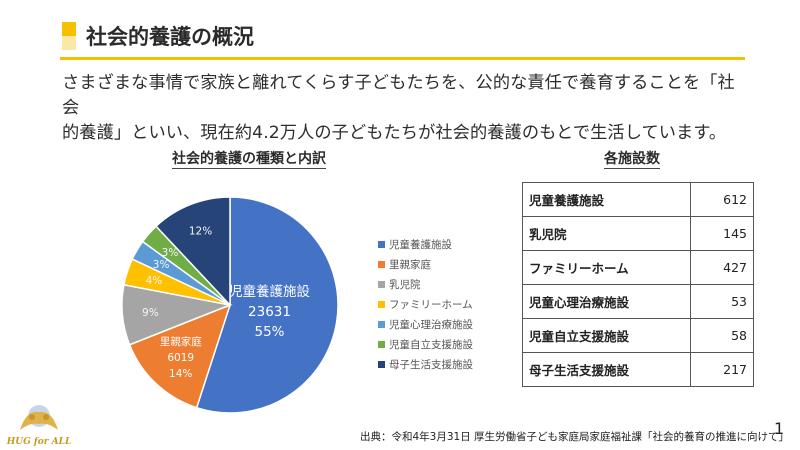 The image size is (800, 450). What do you see at coordinates (200, 231) in the screenshot?
I see `pie-slice-7-label: 12%` at bounding box center [200, 231].